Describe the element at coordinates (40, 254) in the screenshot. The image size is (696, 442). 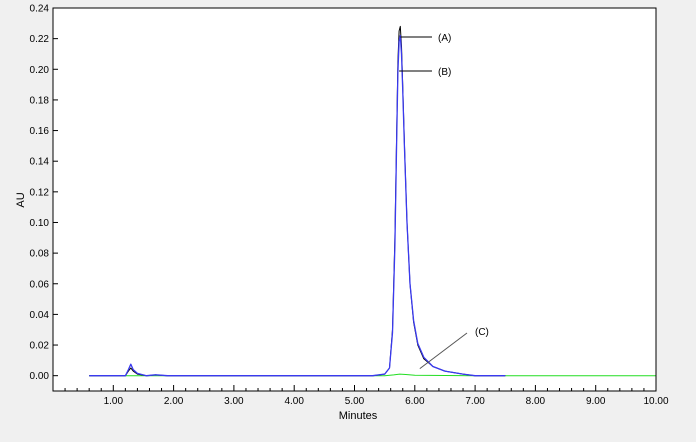
I see `y-tick-label: 0.08` at that location.